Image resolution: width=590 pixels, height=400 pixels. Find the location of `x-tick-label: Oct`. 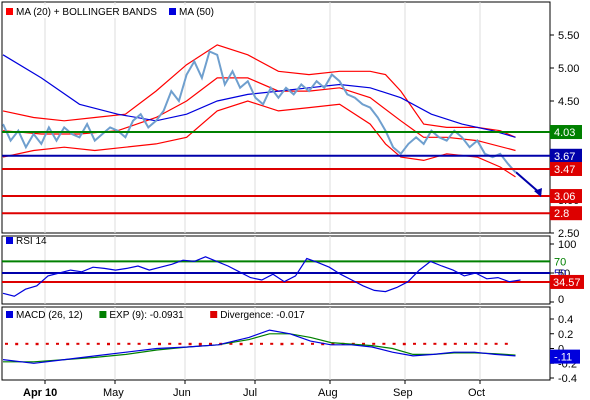

x-tick-label: Oct is located at coordinates (476, 393).